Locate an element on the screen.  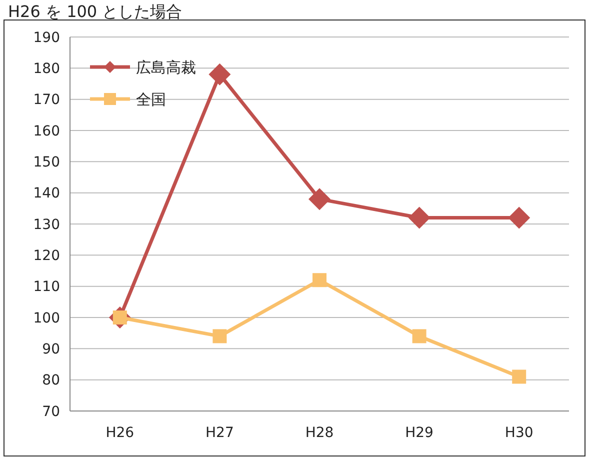
y-tick-label: 140 is located at coordinates (46, 194).